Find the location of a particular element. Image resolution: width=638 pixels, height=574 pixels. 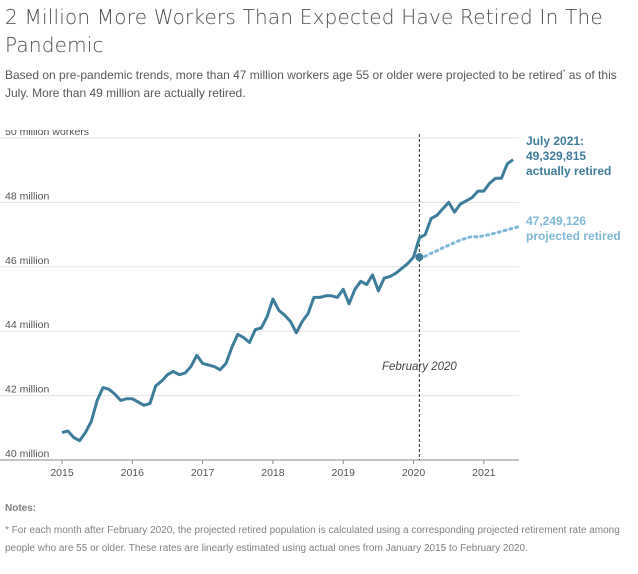

y-tick-label: 42 million is located at coordinates (27, 390).